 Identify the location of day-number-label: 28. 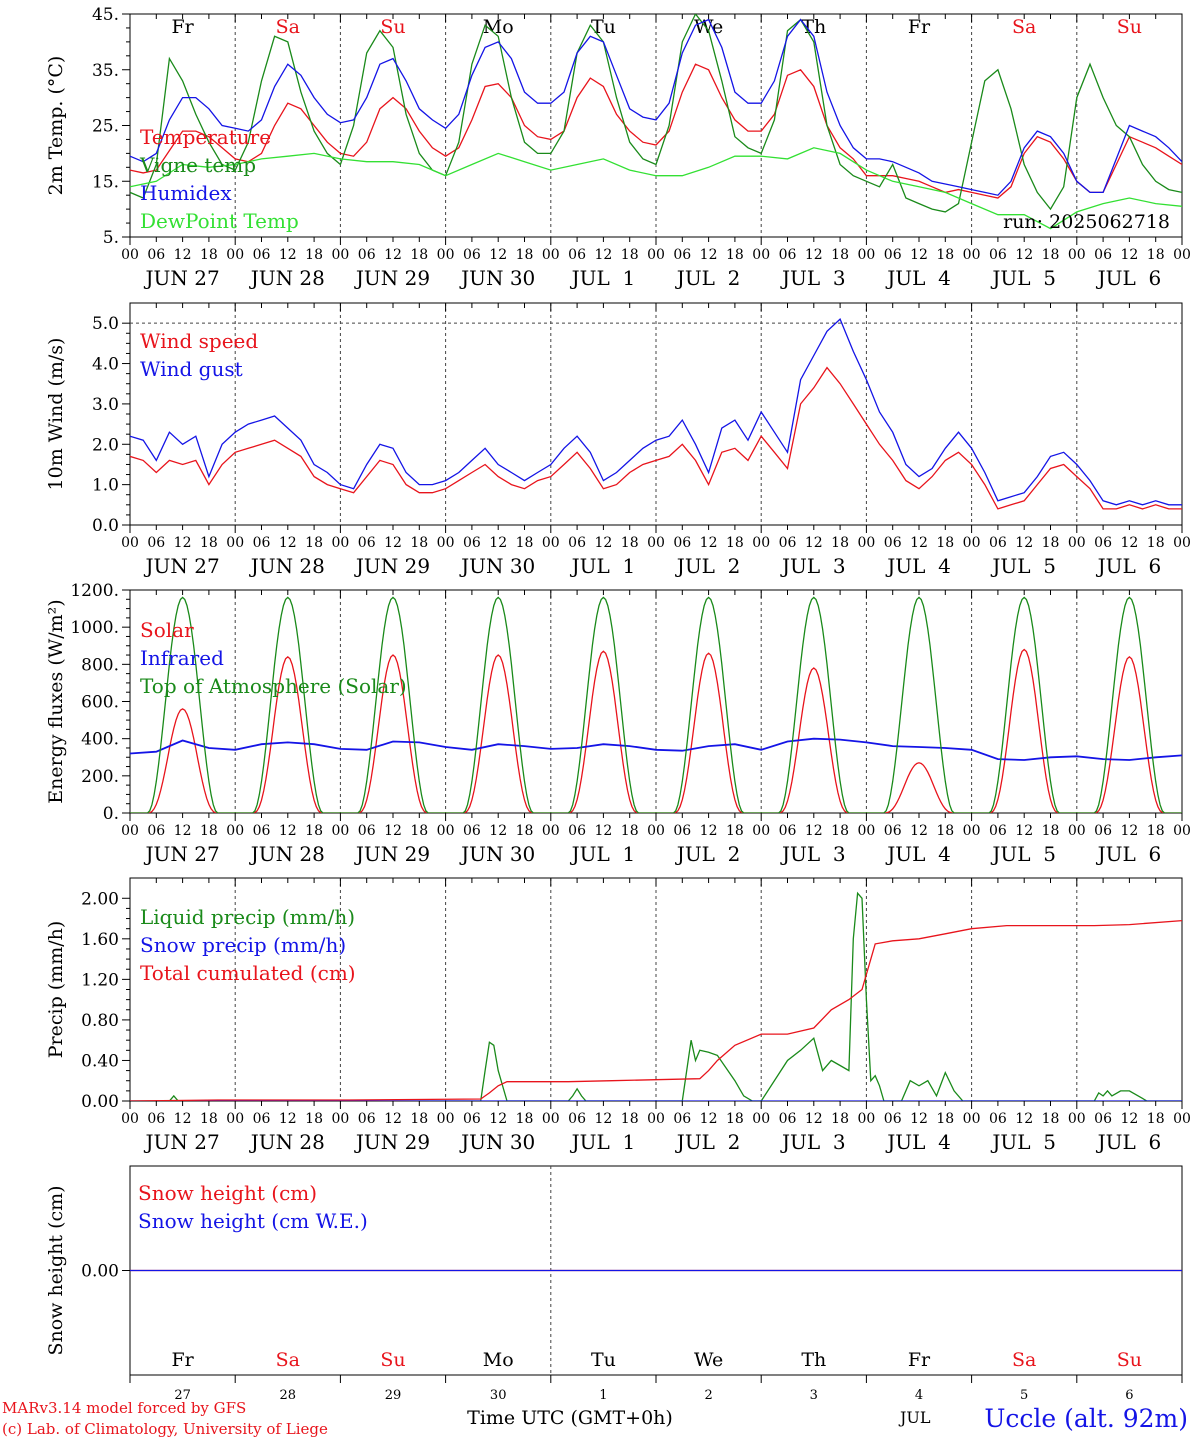
(288, 1395).